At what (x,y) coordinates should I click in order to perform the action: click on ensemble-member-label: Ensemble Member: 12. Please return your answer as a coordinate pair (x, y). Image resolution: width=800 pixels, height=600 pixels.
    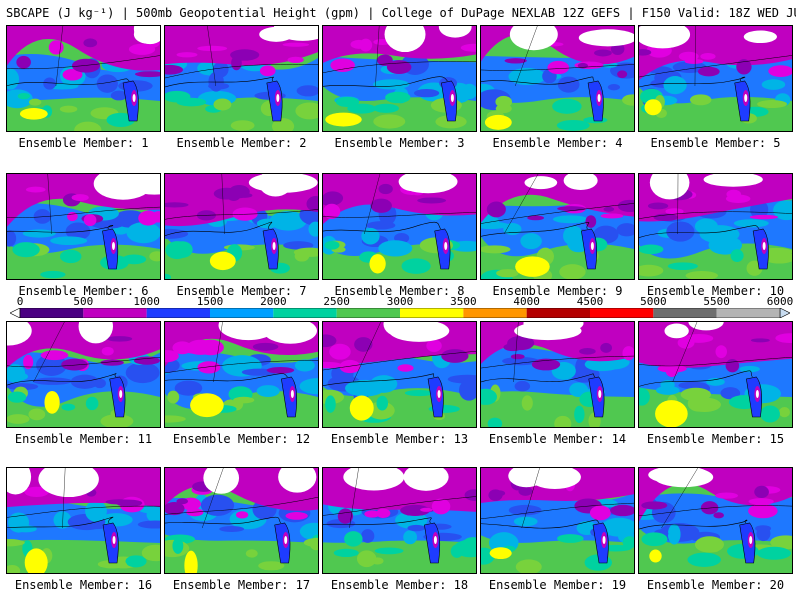
    Looking at the image, I should click on (241, 439).